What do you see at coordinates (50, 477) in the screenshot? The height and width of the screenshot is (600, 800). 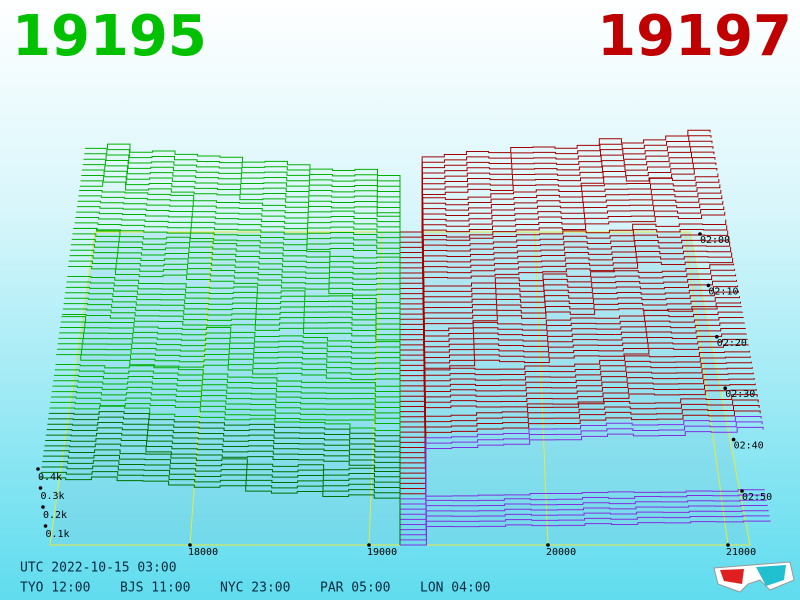 I see `depth-tick-label: 0.4k` at bounding box center [50, 477].